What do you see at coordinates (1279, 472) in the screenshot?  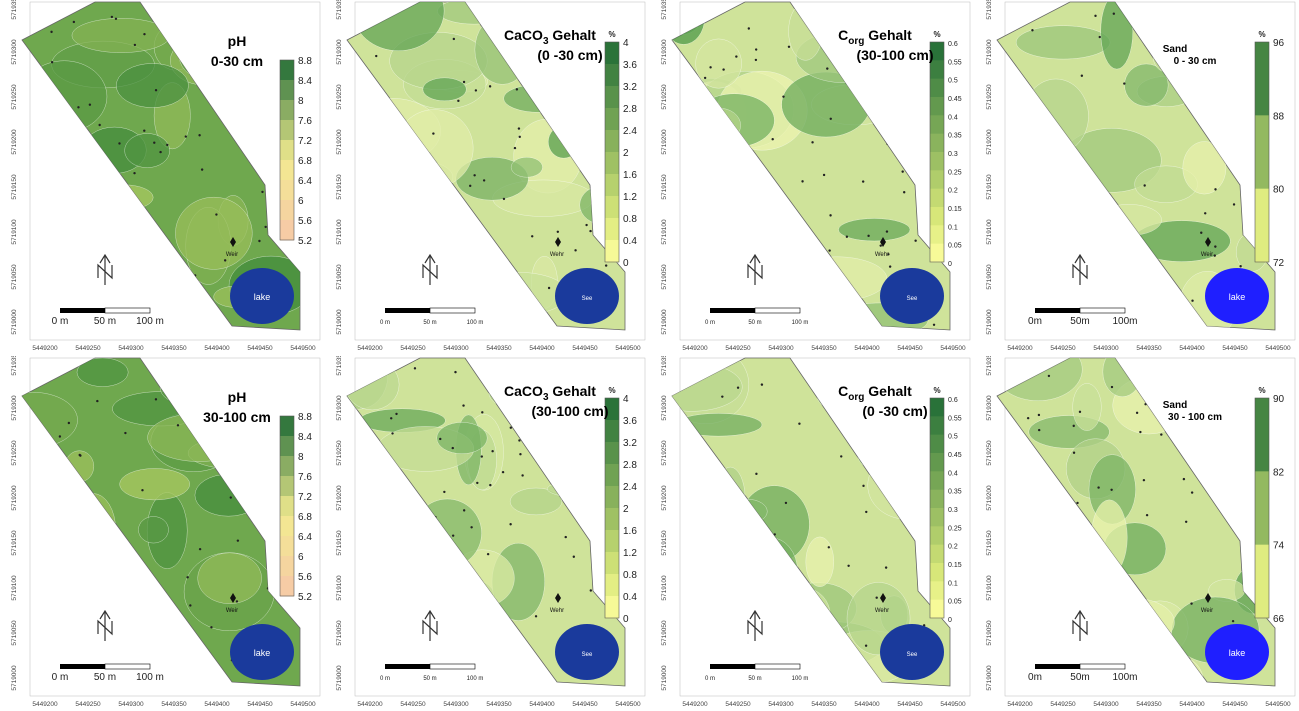 I see `legend-label: 82` at bounding box center [1279, 472].